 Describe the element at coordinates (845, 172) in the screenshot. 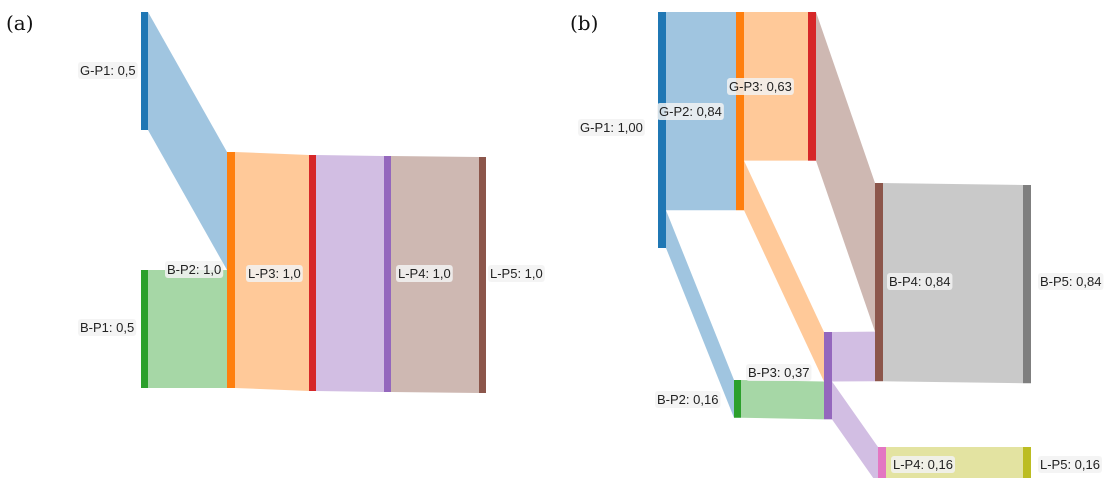

I see `flow-g-p3-to-b-p4` at that location.